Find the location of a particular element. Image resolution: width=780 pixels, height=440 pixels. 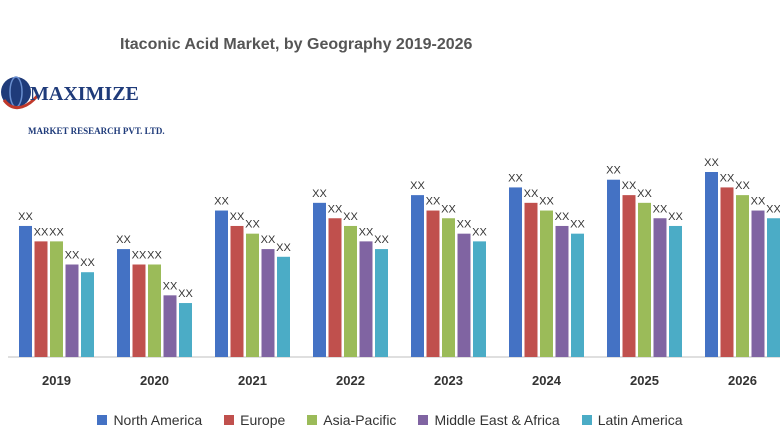

bar-2019-asia-pacific is located at coordinates (56, 299).